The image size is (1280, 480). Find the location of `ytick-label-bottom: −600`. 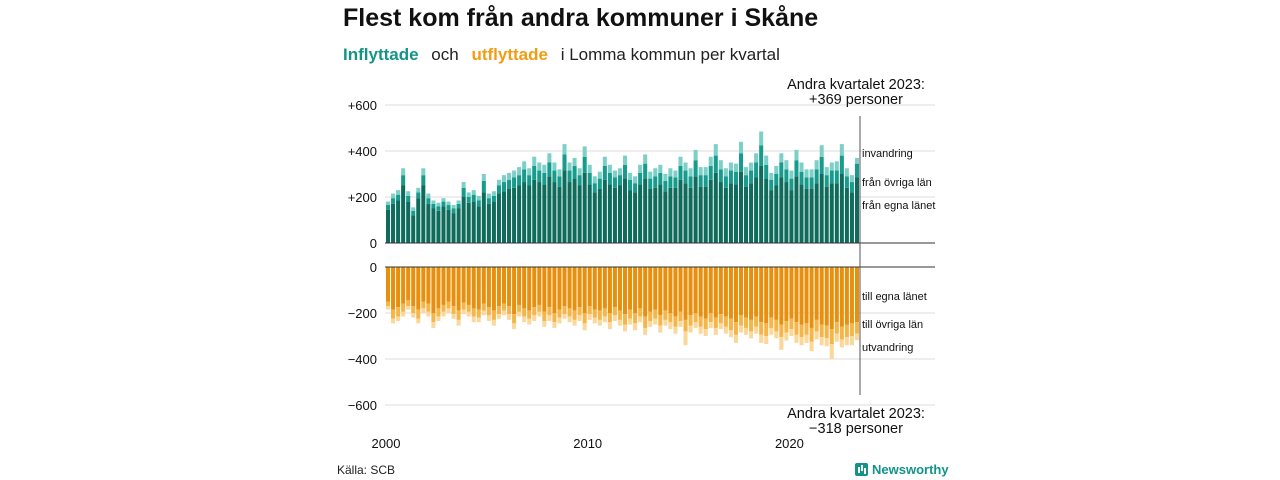

ytick-label-bottom: −600 is located at coordinates (362, 405).